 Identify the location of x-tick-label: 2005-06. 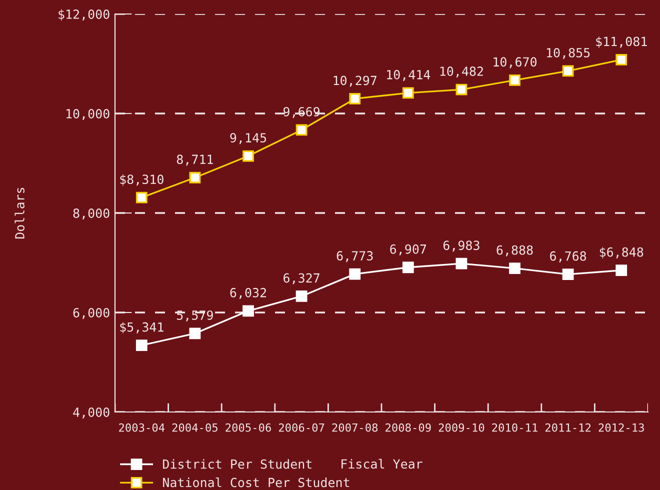
(248, 427).